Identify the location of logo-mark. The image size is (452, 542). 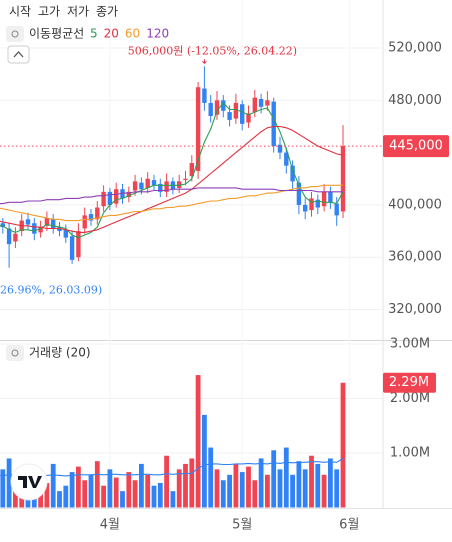
(30, 482).